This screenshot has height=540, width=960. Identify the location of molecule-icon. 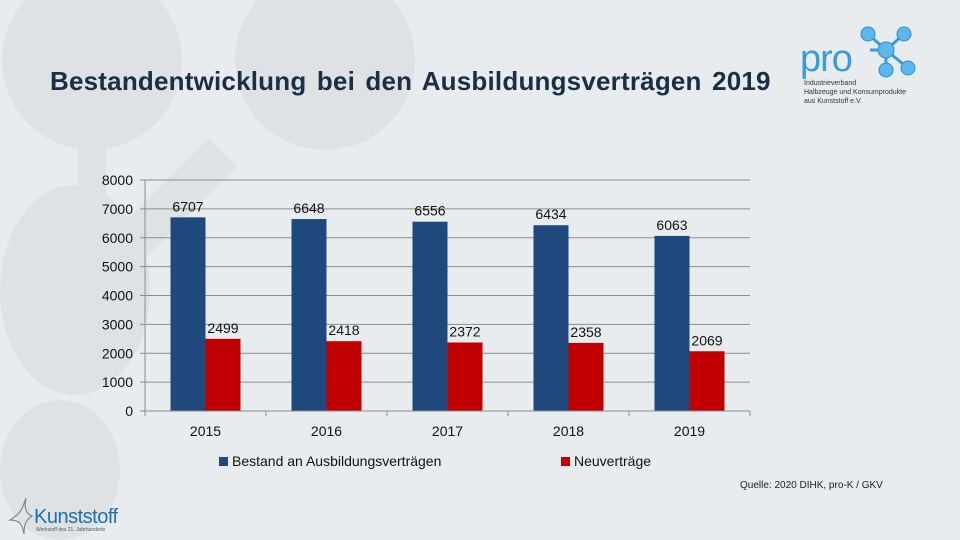
(888, 52).